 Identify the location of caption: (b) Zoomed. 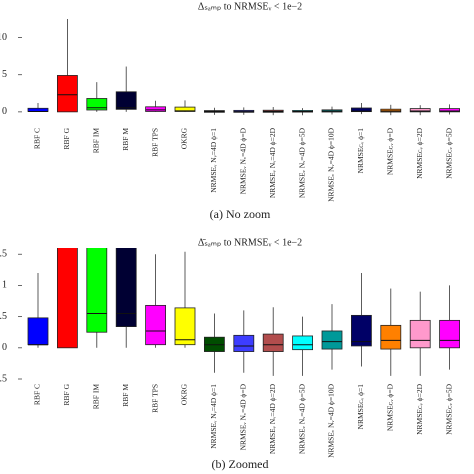
(240, 464).